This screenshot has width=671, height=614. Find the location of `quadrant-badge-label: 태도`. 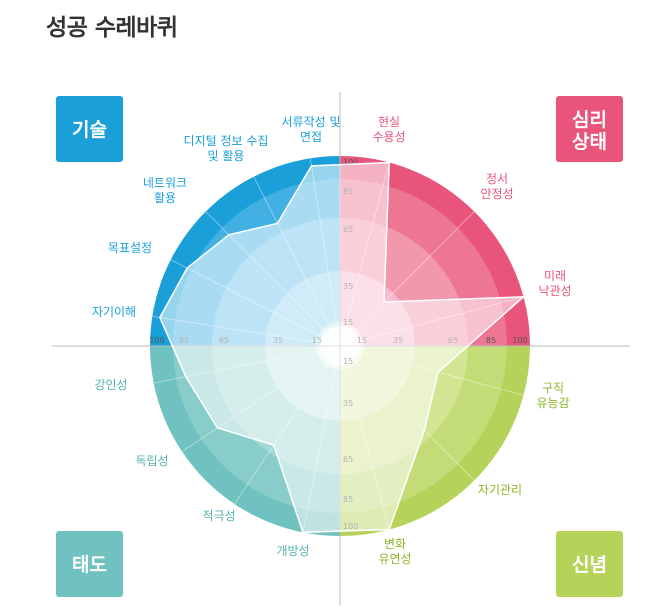

quadrant-badge-label: 태도 is located at coordinates (89, 565).